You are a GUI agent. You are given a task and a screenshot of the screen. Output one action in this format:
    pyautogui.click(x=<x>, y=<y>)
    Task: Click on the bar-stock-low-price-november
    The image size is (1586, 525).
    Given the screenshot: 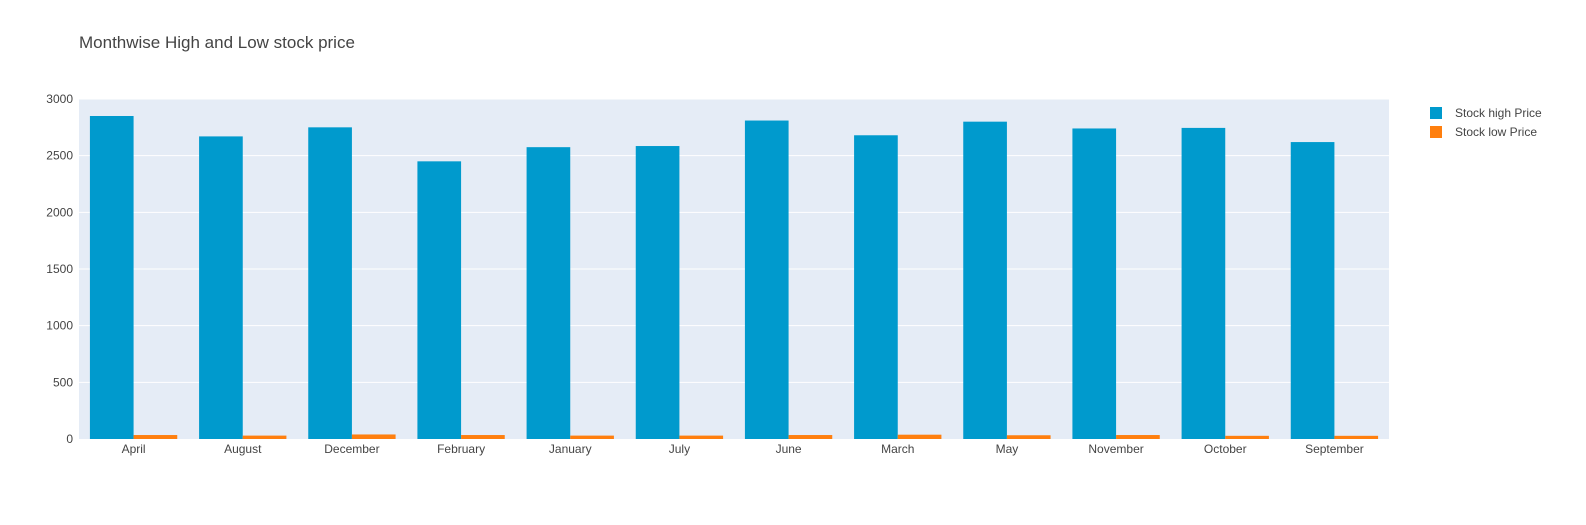 What is the action you would take?
    pyautogui.click(x=1138, y=437)
    